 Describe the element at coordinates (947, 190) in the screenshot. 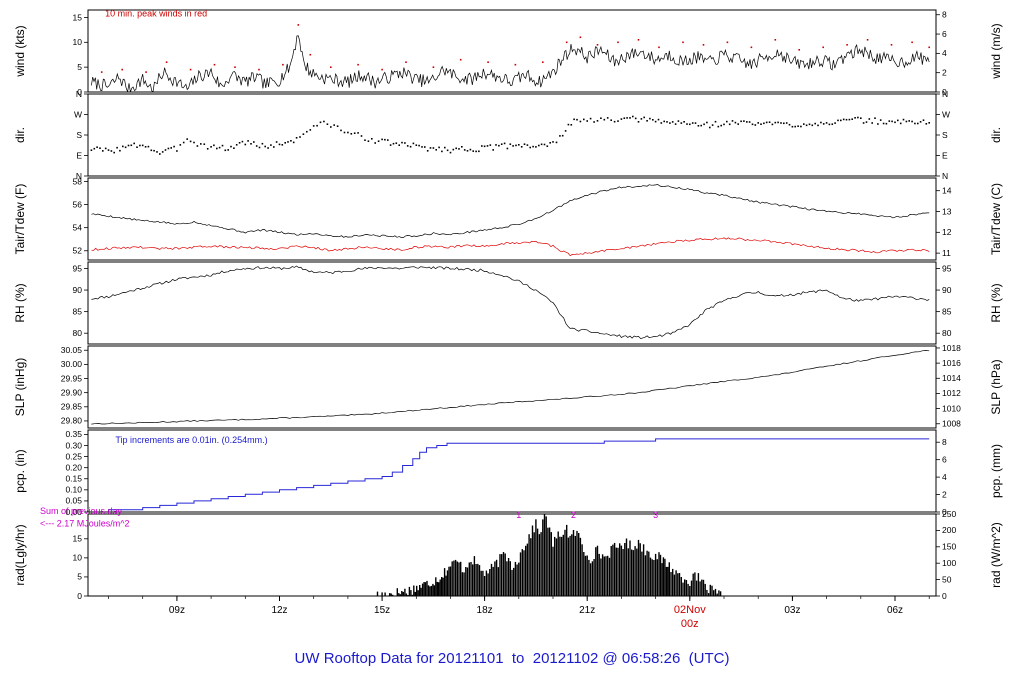

I see `svg-text: 14` at that location.